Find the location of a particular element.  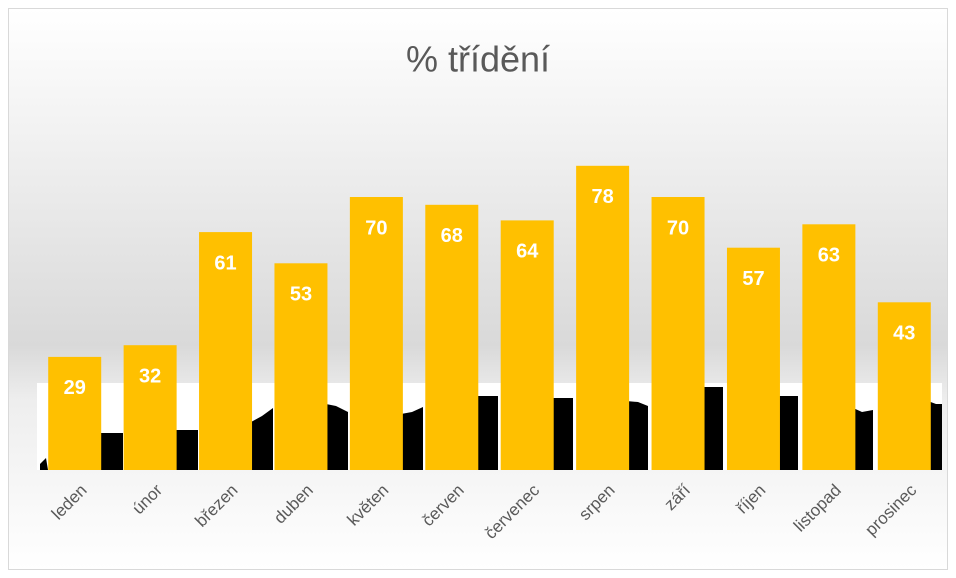

data-label: 64 is located at coordinates (527, 252).